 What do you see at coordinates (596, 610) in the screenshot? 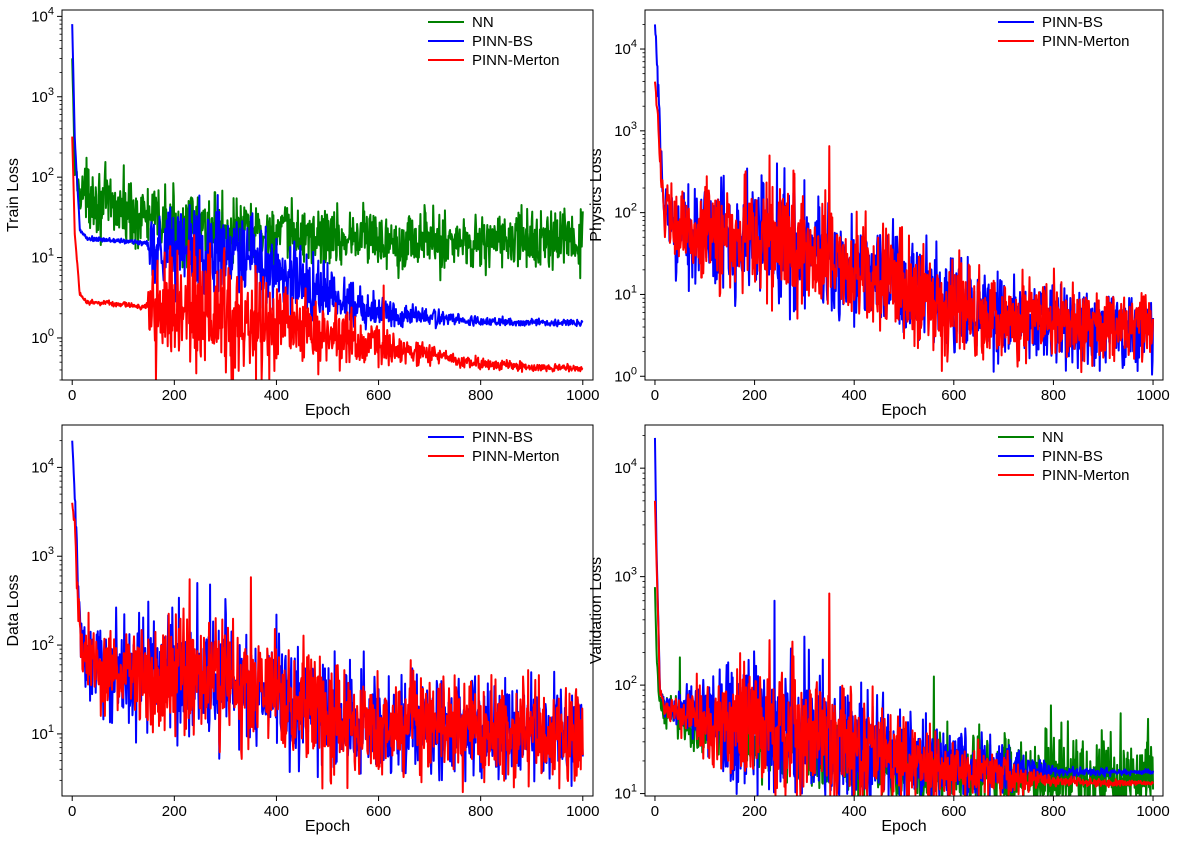
I see `y-axis-label: Validation Loss` at bounding box center [596, 610].